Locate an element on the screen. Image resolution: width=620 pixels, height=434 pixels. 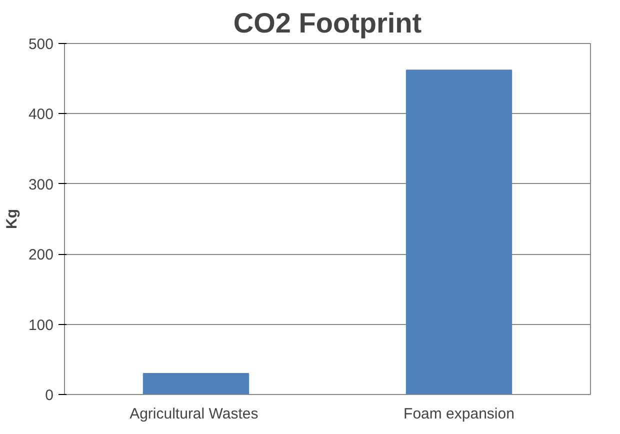
y-axis-title: Kg is located at coordinates (11, 219).